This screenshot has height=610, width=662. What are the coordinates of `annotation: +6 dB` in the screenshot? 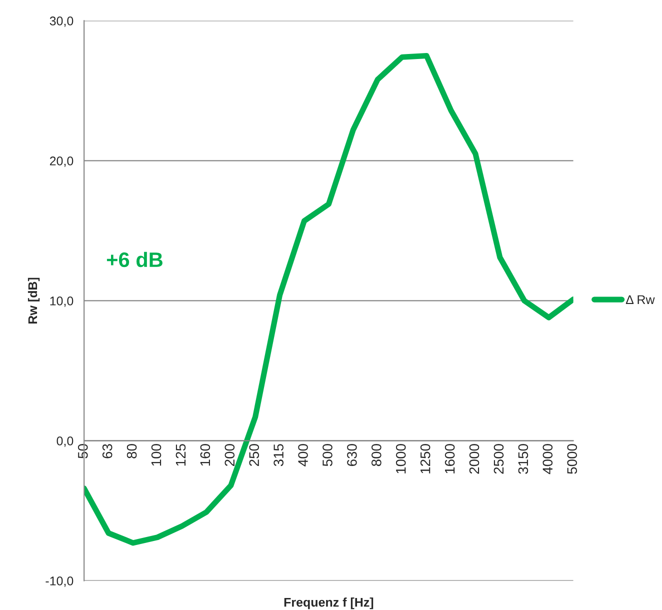 It's located at (134, 260).